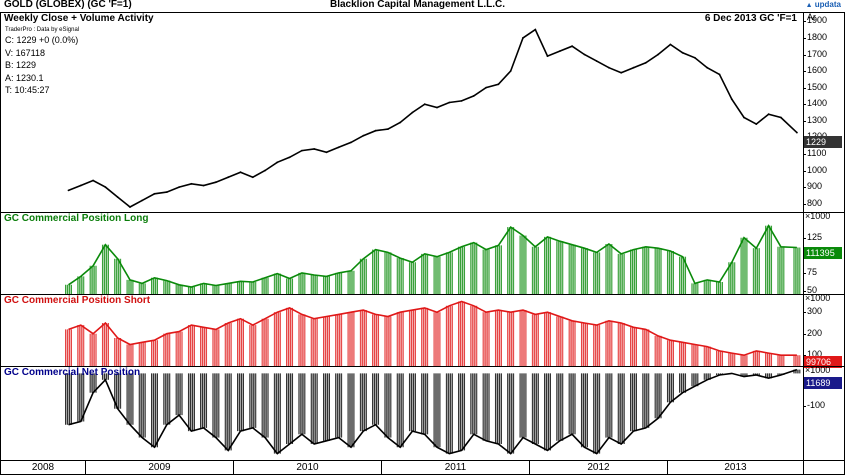  I want to click on date-label: 6 Dec 2013 GC 'F=1, so click(750, 18).